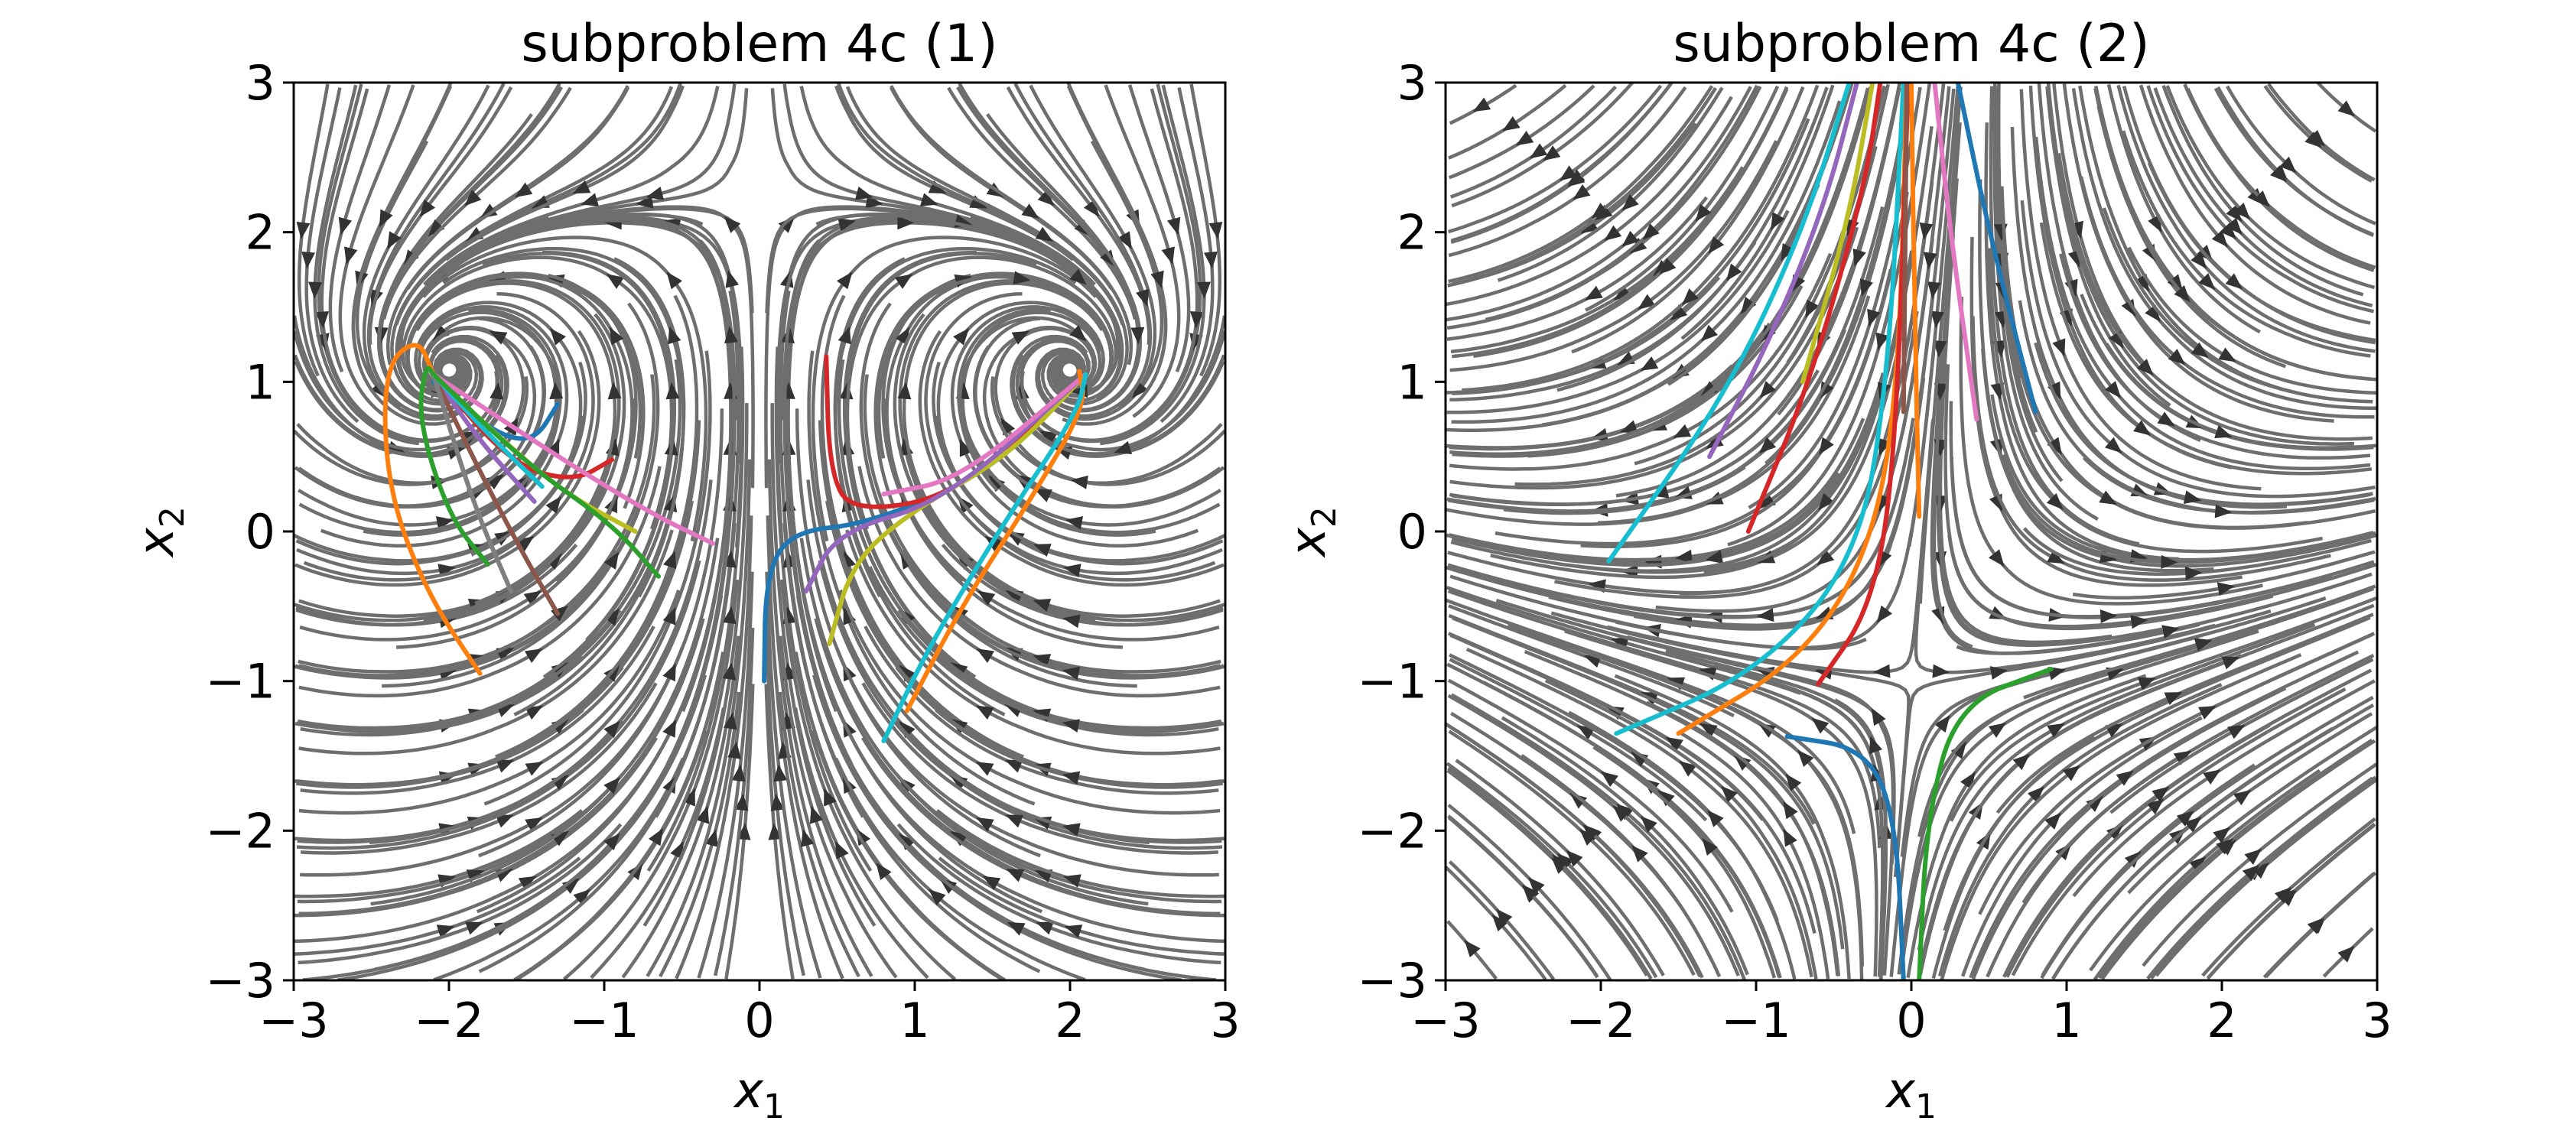 Image resolution: width=2576 pixels, height=1121 pixels. Describe the element at coordinates (240, 981) in the screenshot. I see `y-tick-label: −3` at that location.